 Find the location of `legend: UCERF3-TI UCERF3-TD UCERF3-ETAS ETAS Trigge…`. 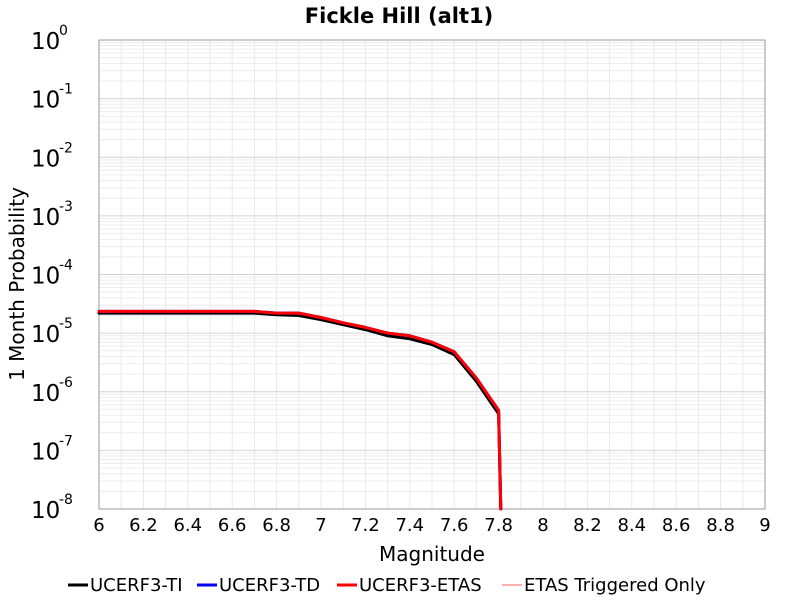

legend: UCERF3-TI UCERF3-TD UCERF3-ETAS ETAS Trigge… is located at coordinates (387, 585).